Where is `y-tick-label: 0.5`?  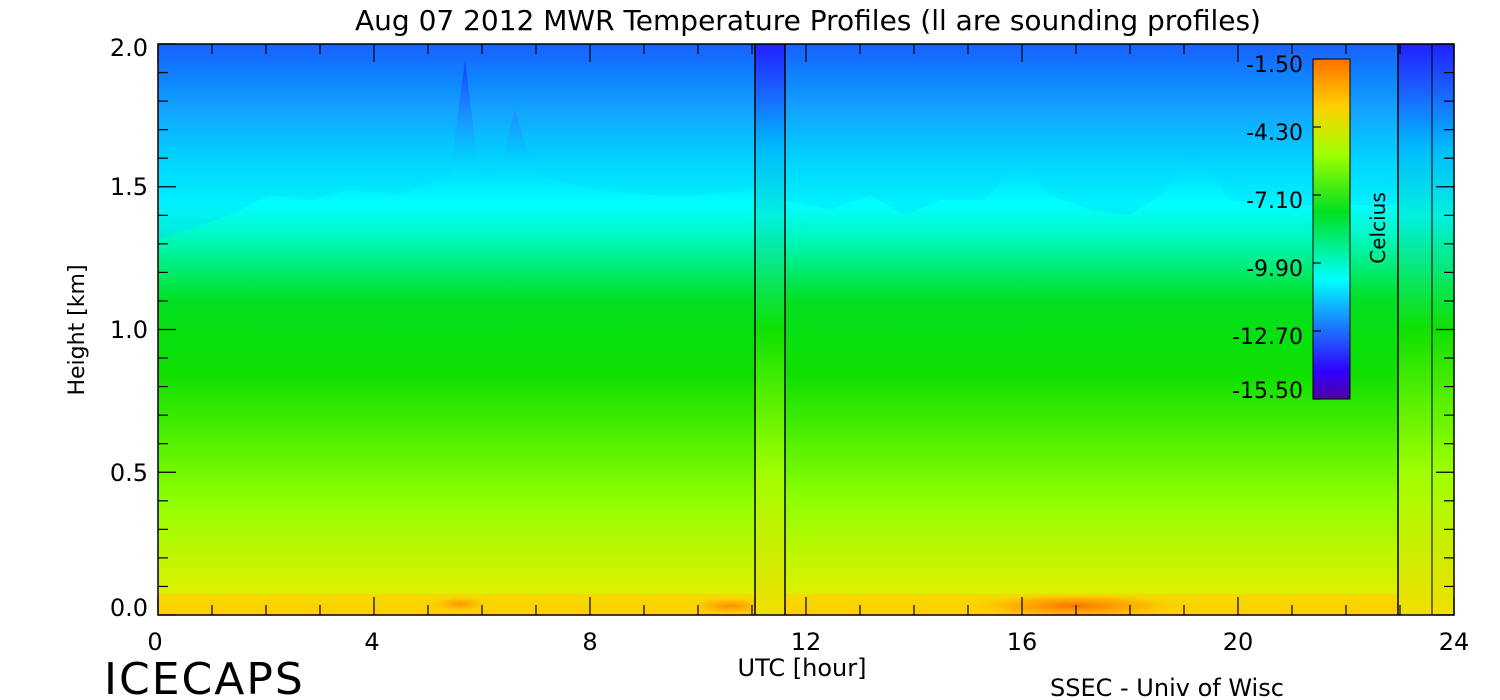
y-tick-label: 0.5 is located at coordinates (129, 473).